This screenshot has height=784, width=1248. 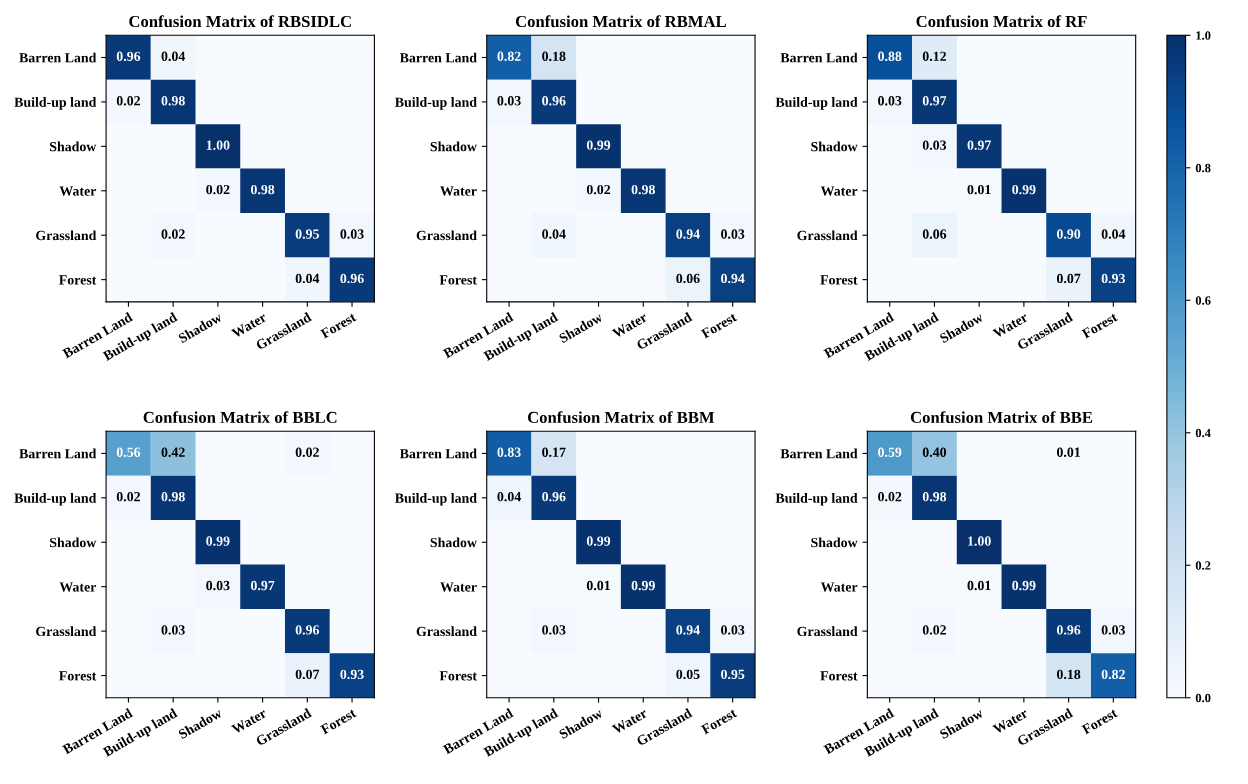 I want to click on color-bar-label: 1.0, so click(x=1203, y=35).